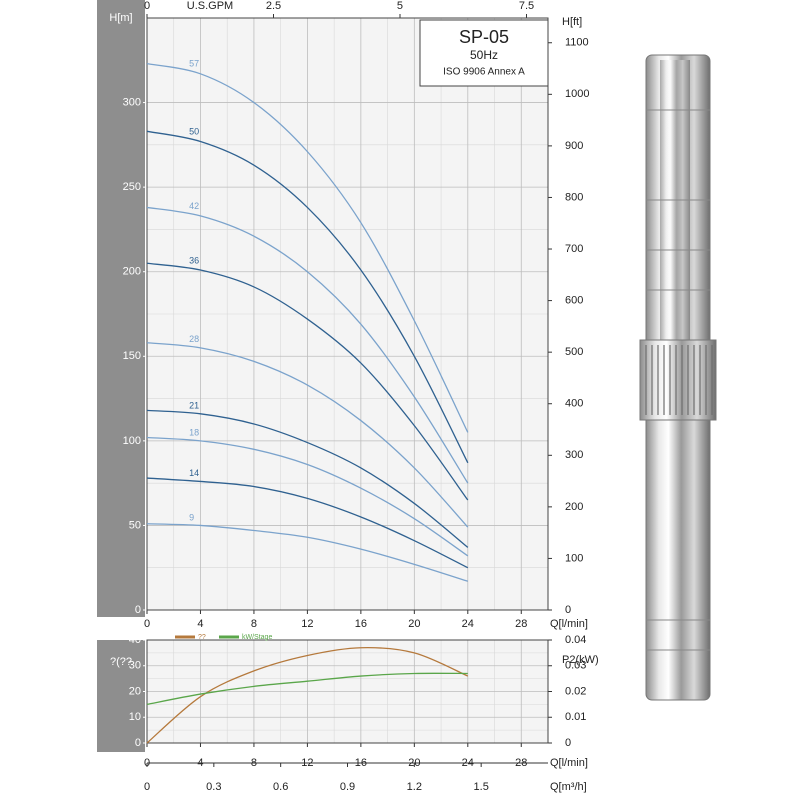 The height and width of the screenshot is (800, 800). I want to click on y2-axis-label: P2(kW), so click(580, 660).